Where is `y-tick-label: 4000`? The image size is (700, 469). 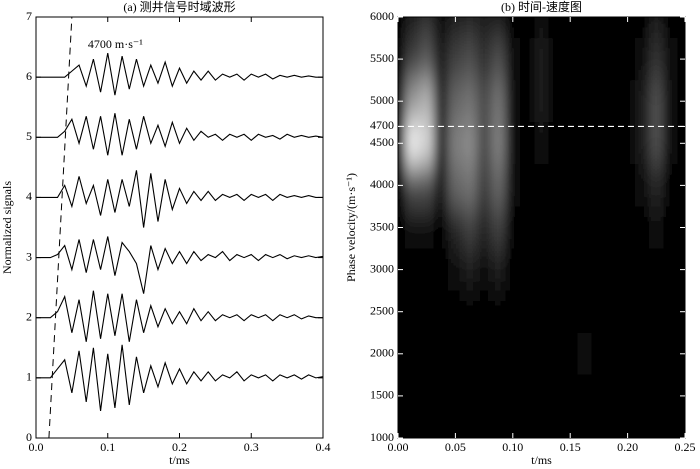 y-tick-label: 4000 is located at coordinates (382, 184).